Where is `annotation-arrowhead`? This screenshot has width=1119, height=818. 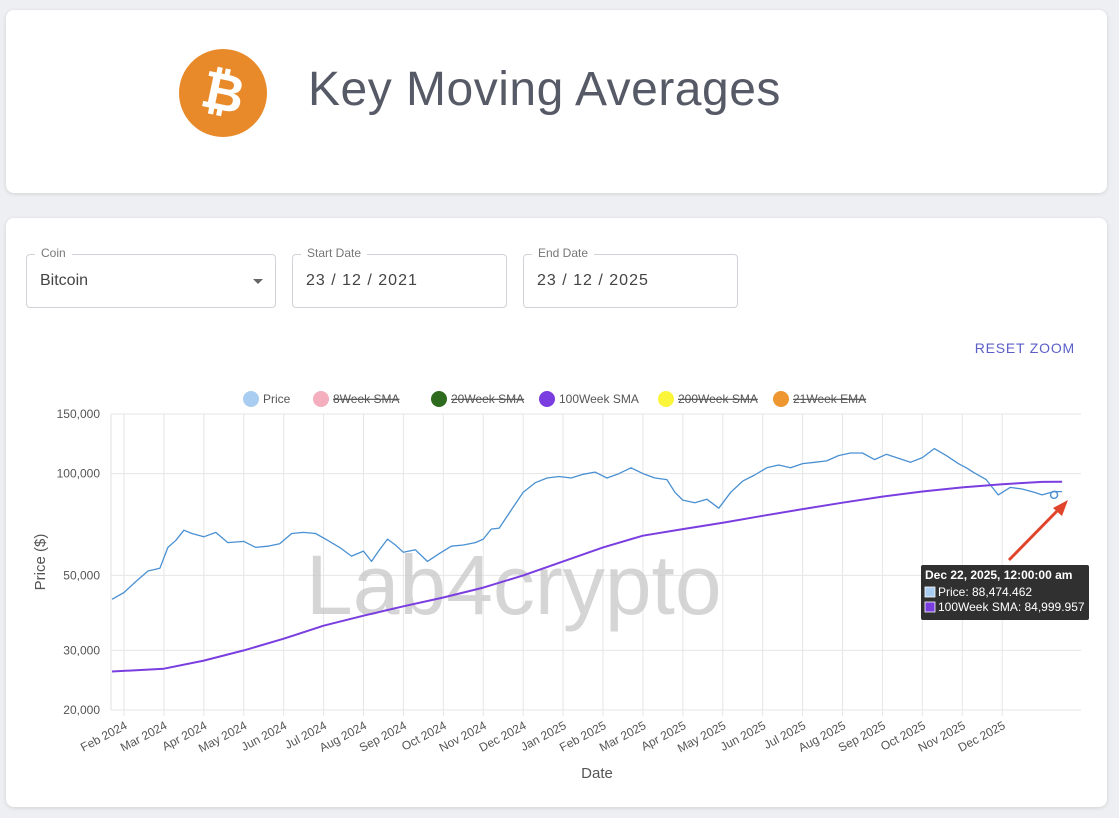 annotation-arrowhead is located at coordinates (1060, 508).